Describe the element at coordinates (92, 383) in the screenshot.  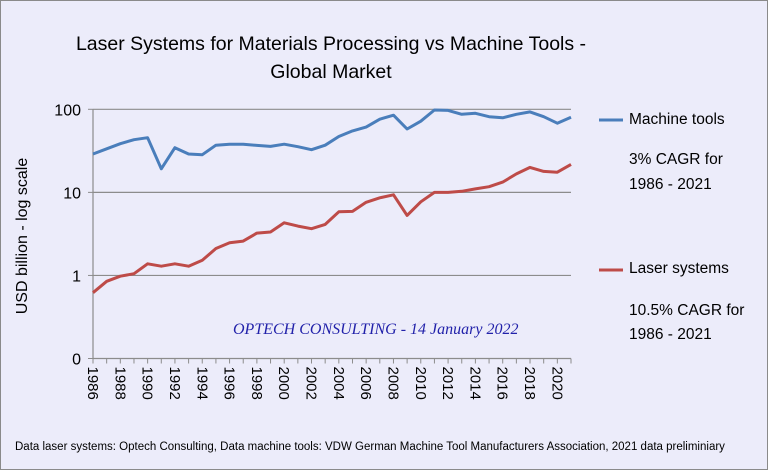
I see `x-tick-label: 1986` at that location.